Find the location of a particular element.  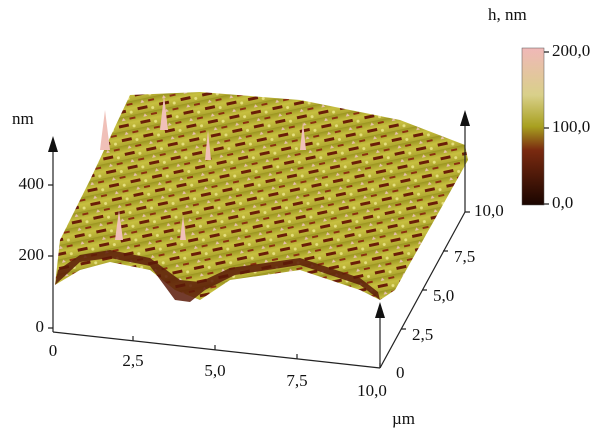

z-tick-label: 0 is located at coordinates (40, 326).